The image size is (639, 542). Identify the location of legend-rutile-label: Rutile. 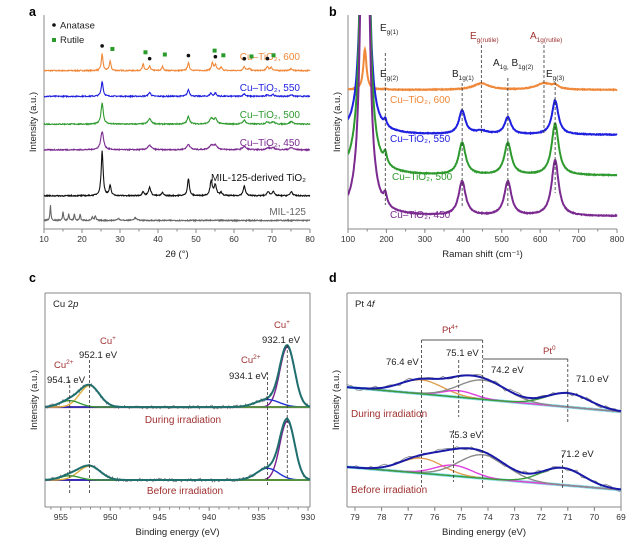
(72, 40).